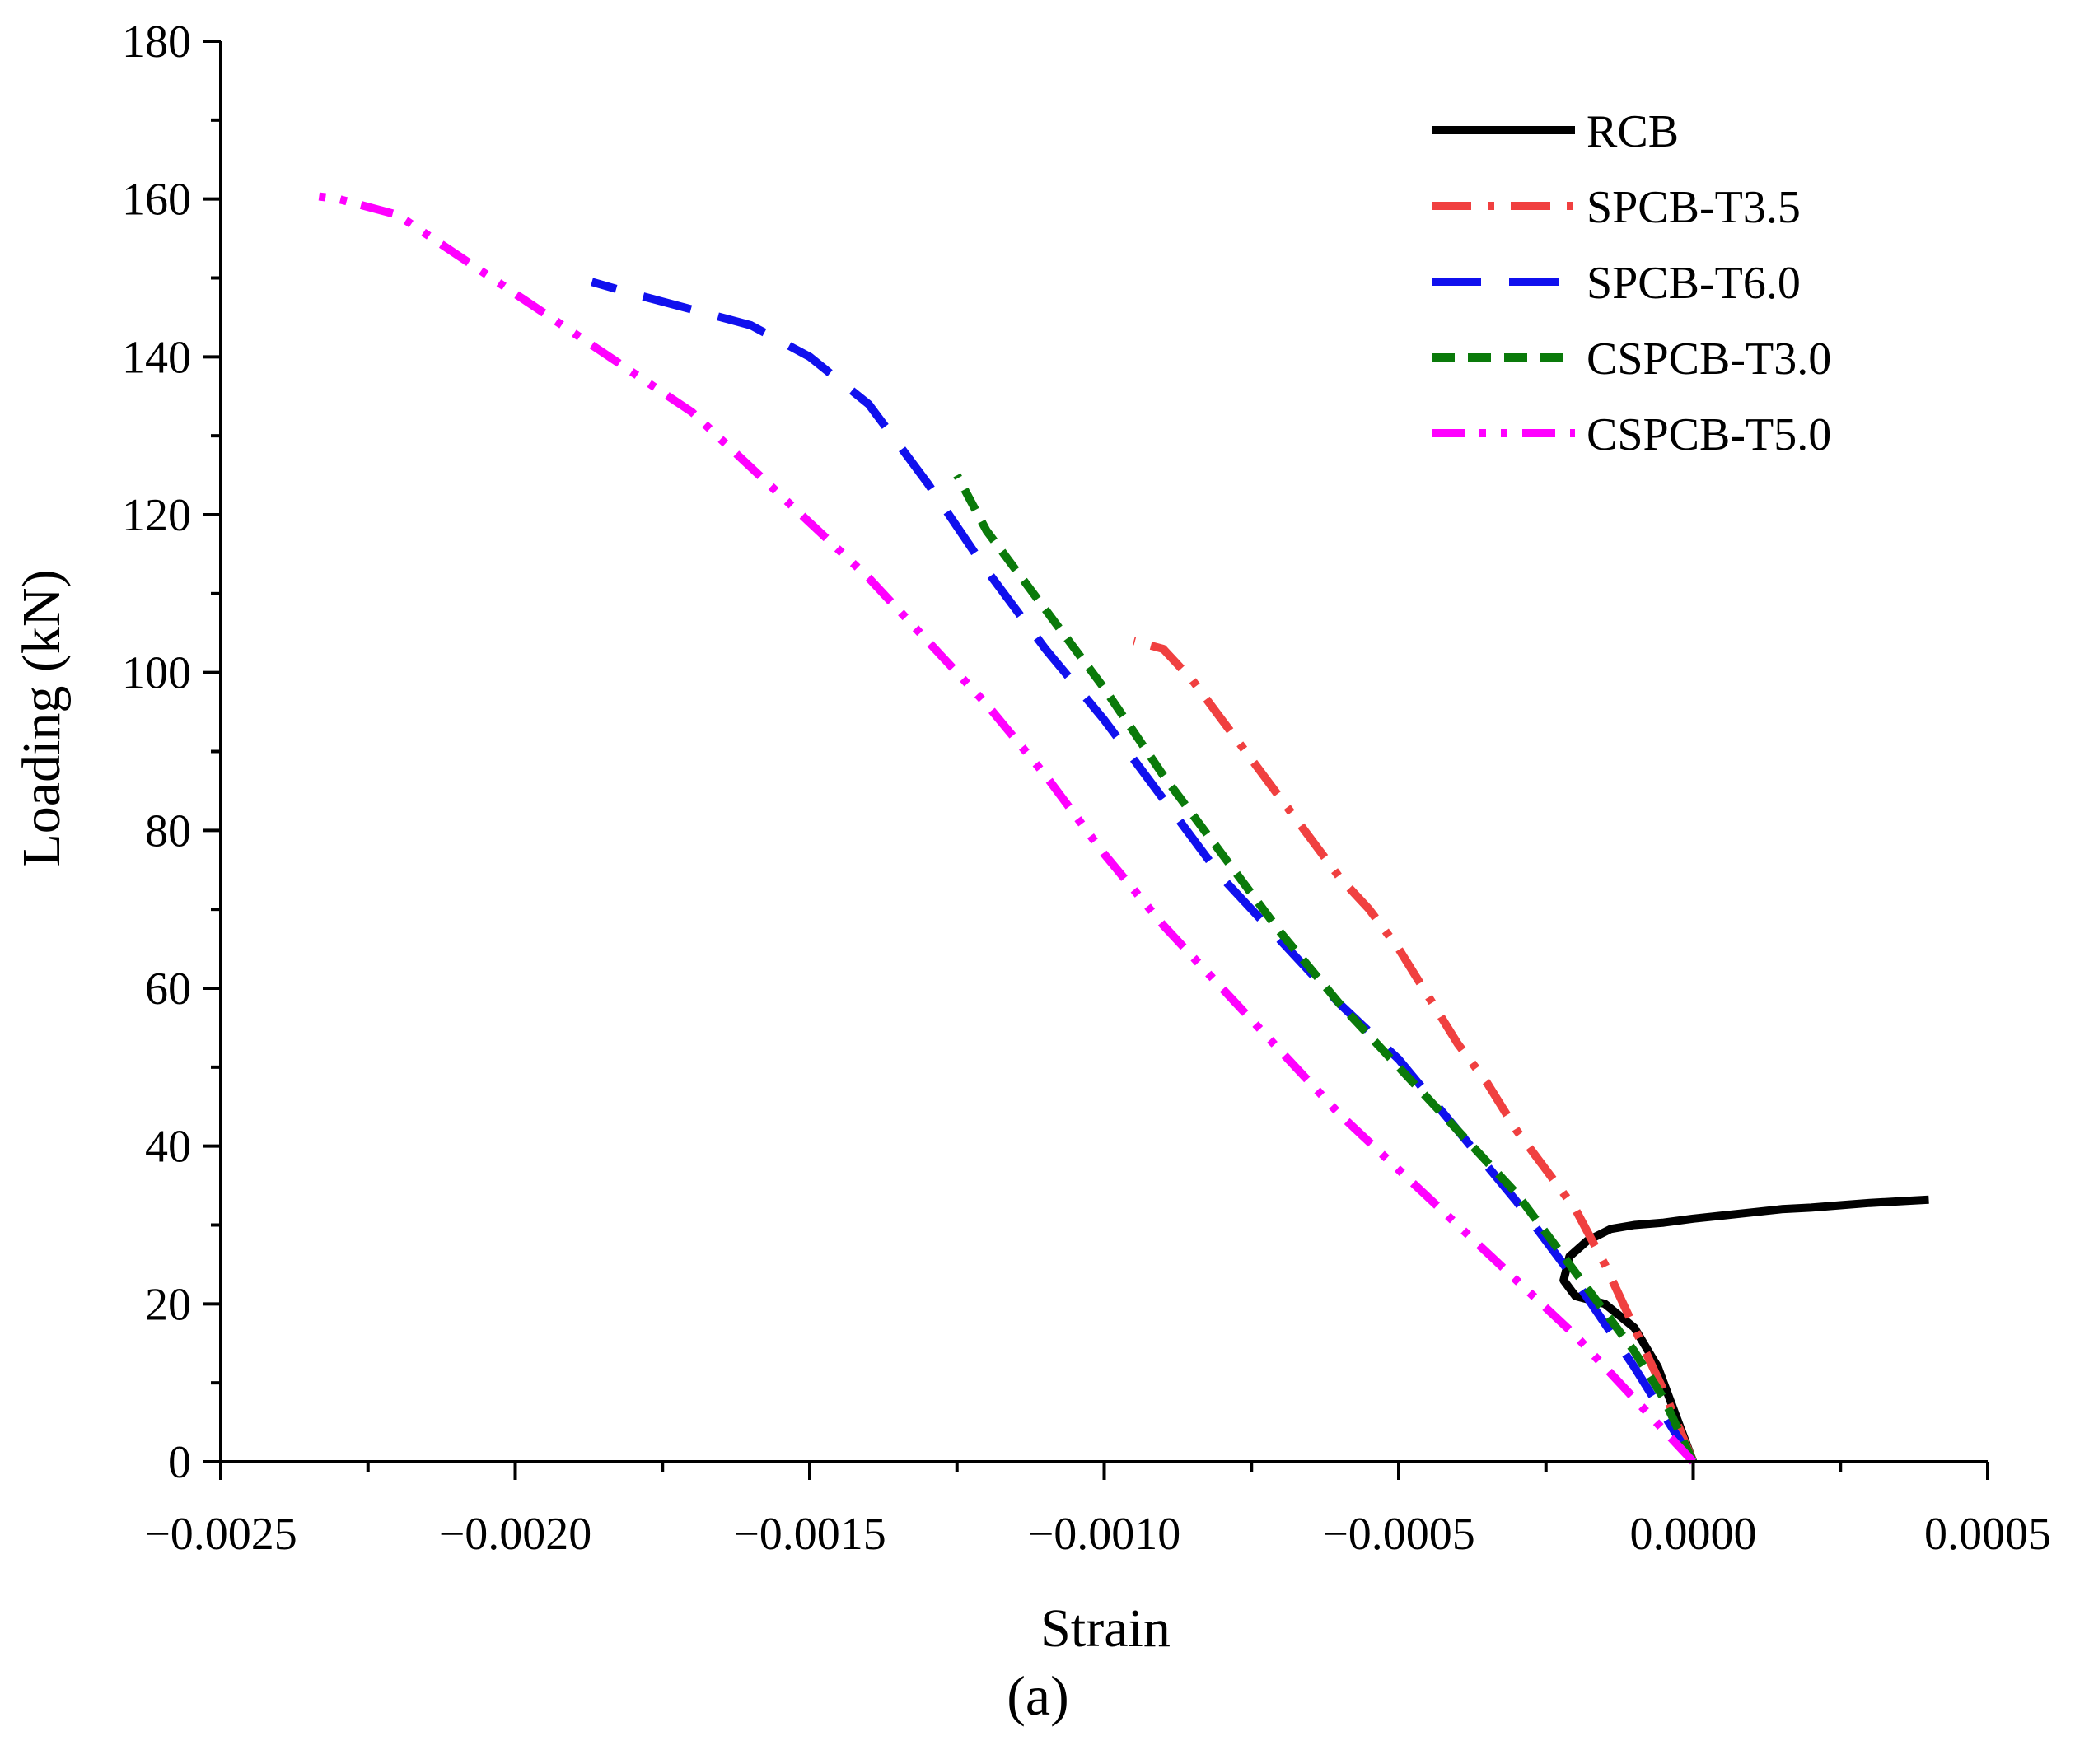 The image size is (2075, 1764). What do you see at coordinates (1105, 1628) in the screenshot?
I see `x-axis-title: Strain` at bounding box center [1105, 1628].